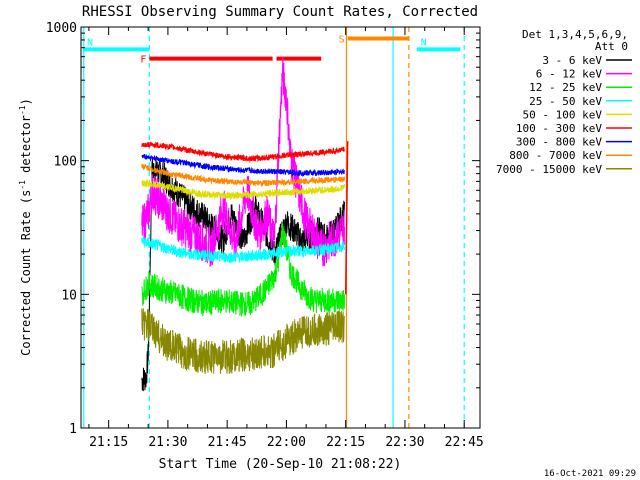  I want to click on series-6-line, so click(243, 152).